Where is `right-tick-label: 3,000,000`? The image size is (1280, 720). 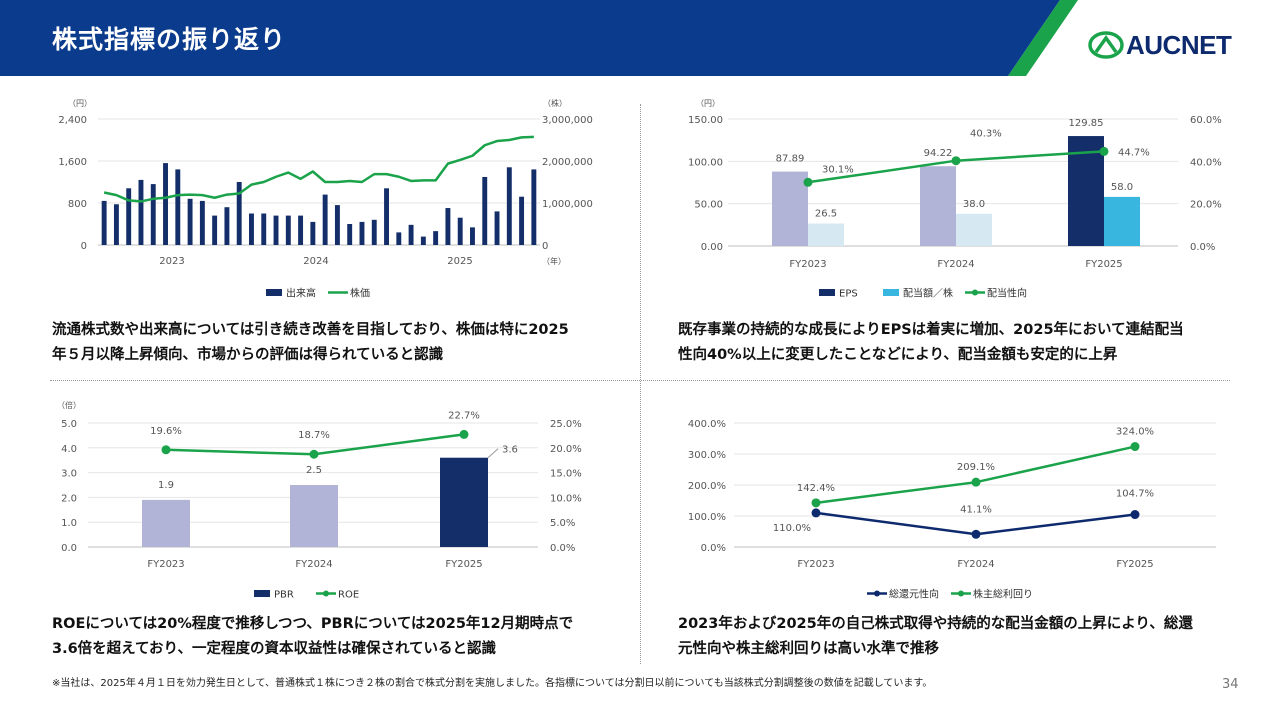 right-tick-label: 3,000,000 is located at coordinates (567, 120).